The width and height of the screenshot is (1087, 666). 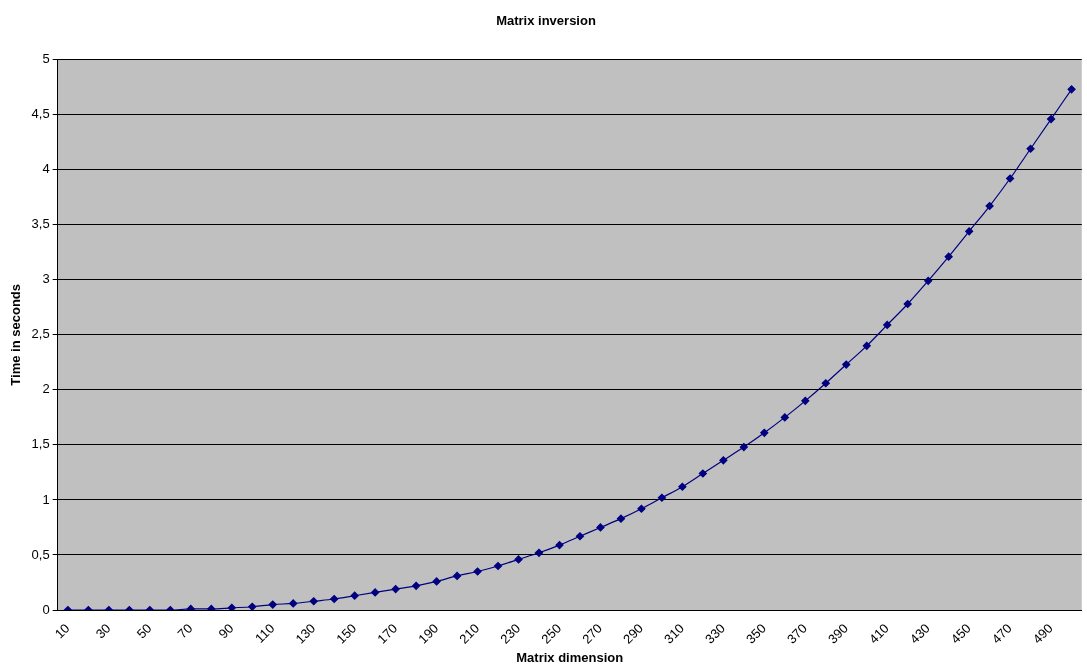 I want to click on x-tick-label: 470, so click(x=1001, y=633).